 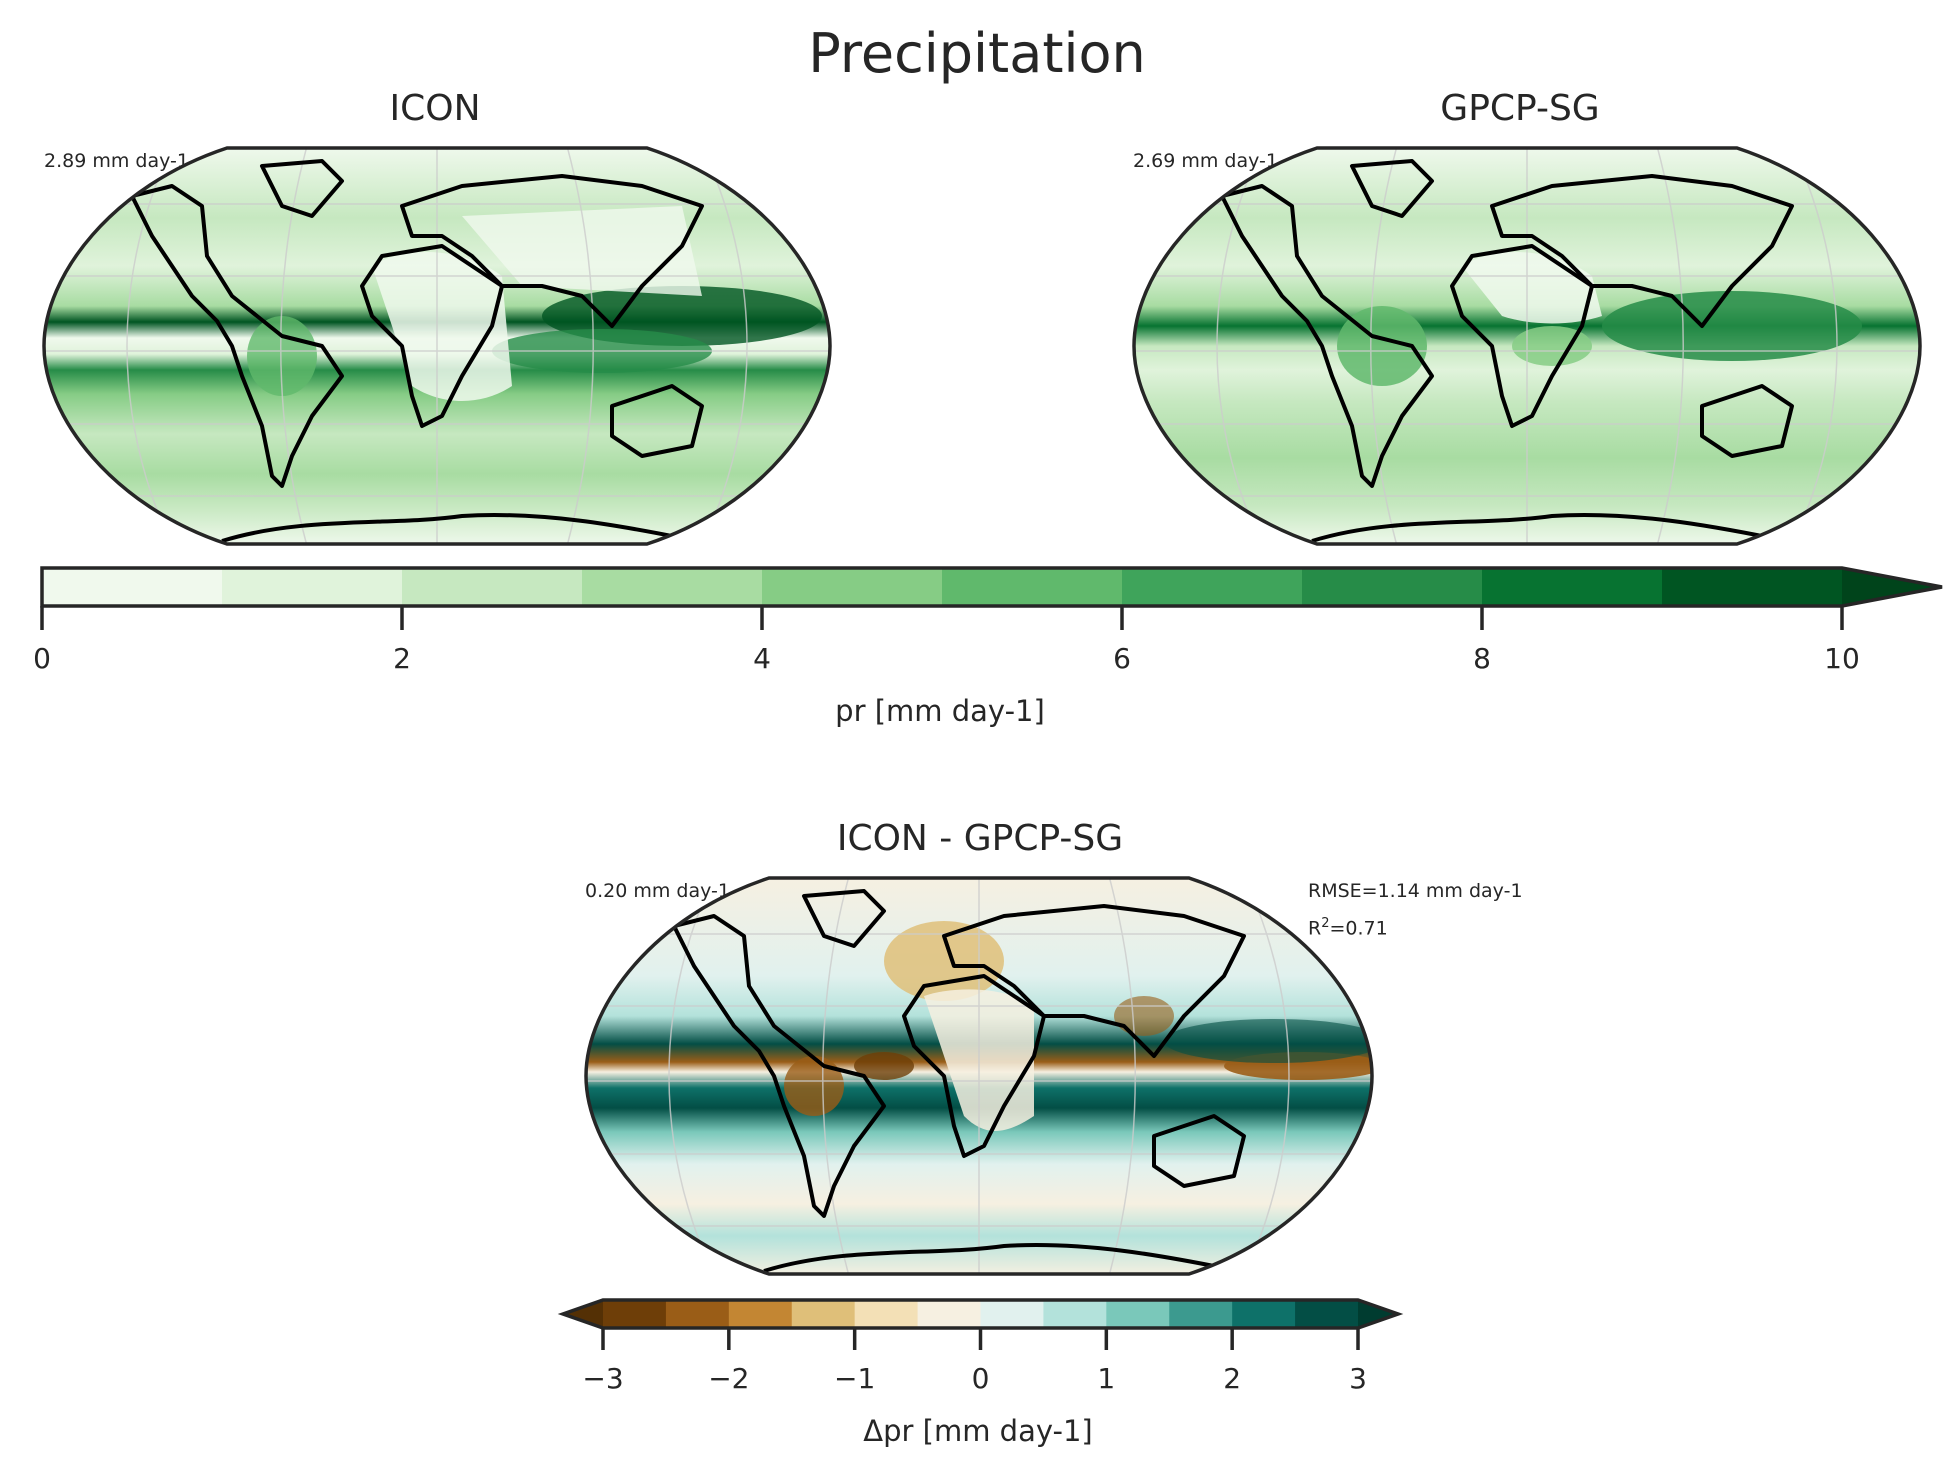 What do you see at coordinates (729, 1378) in the screenshot?
I see `colorbar-diff-tick: −2` at bounding box center [729, 1378].